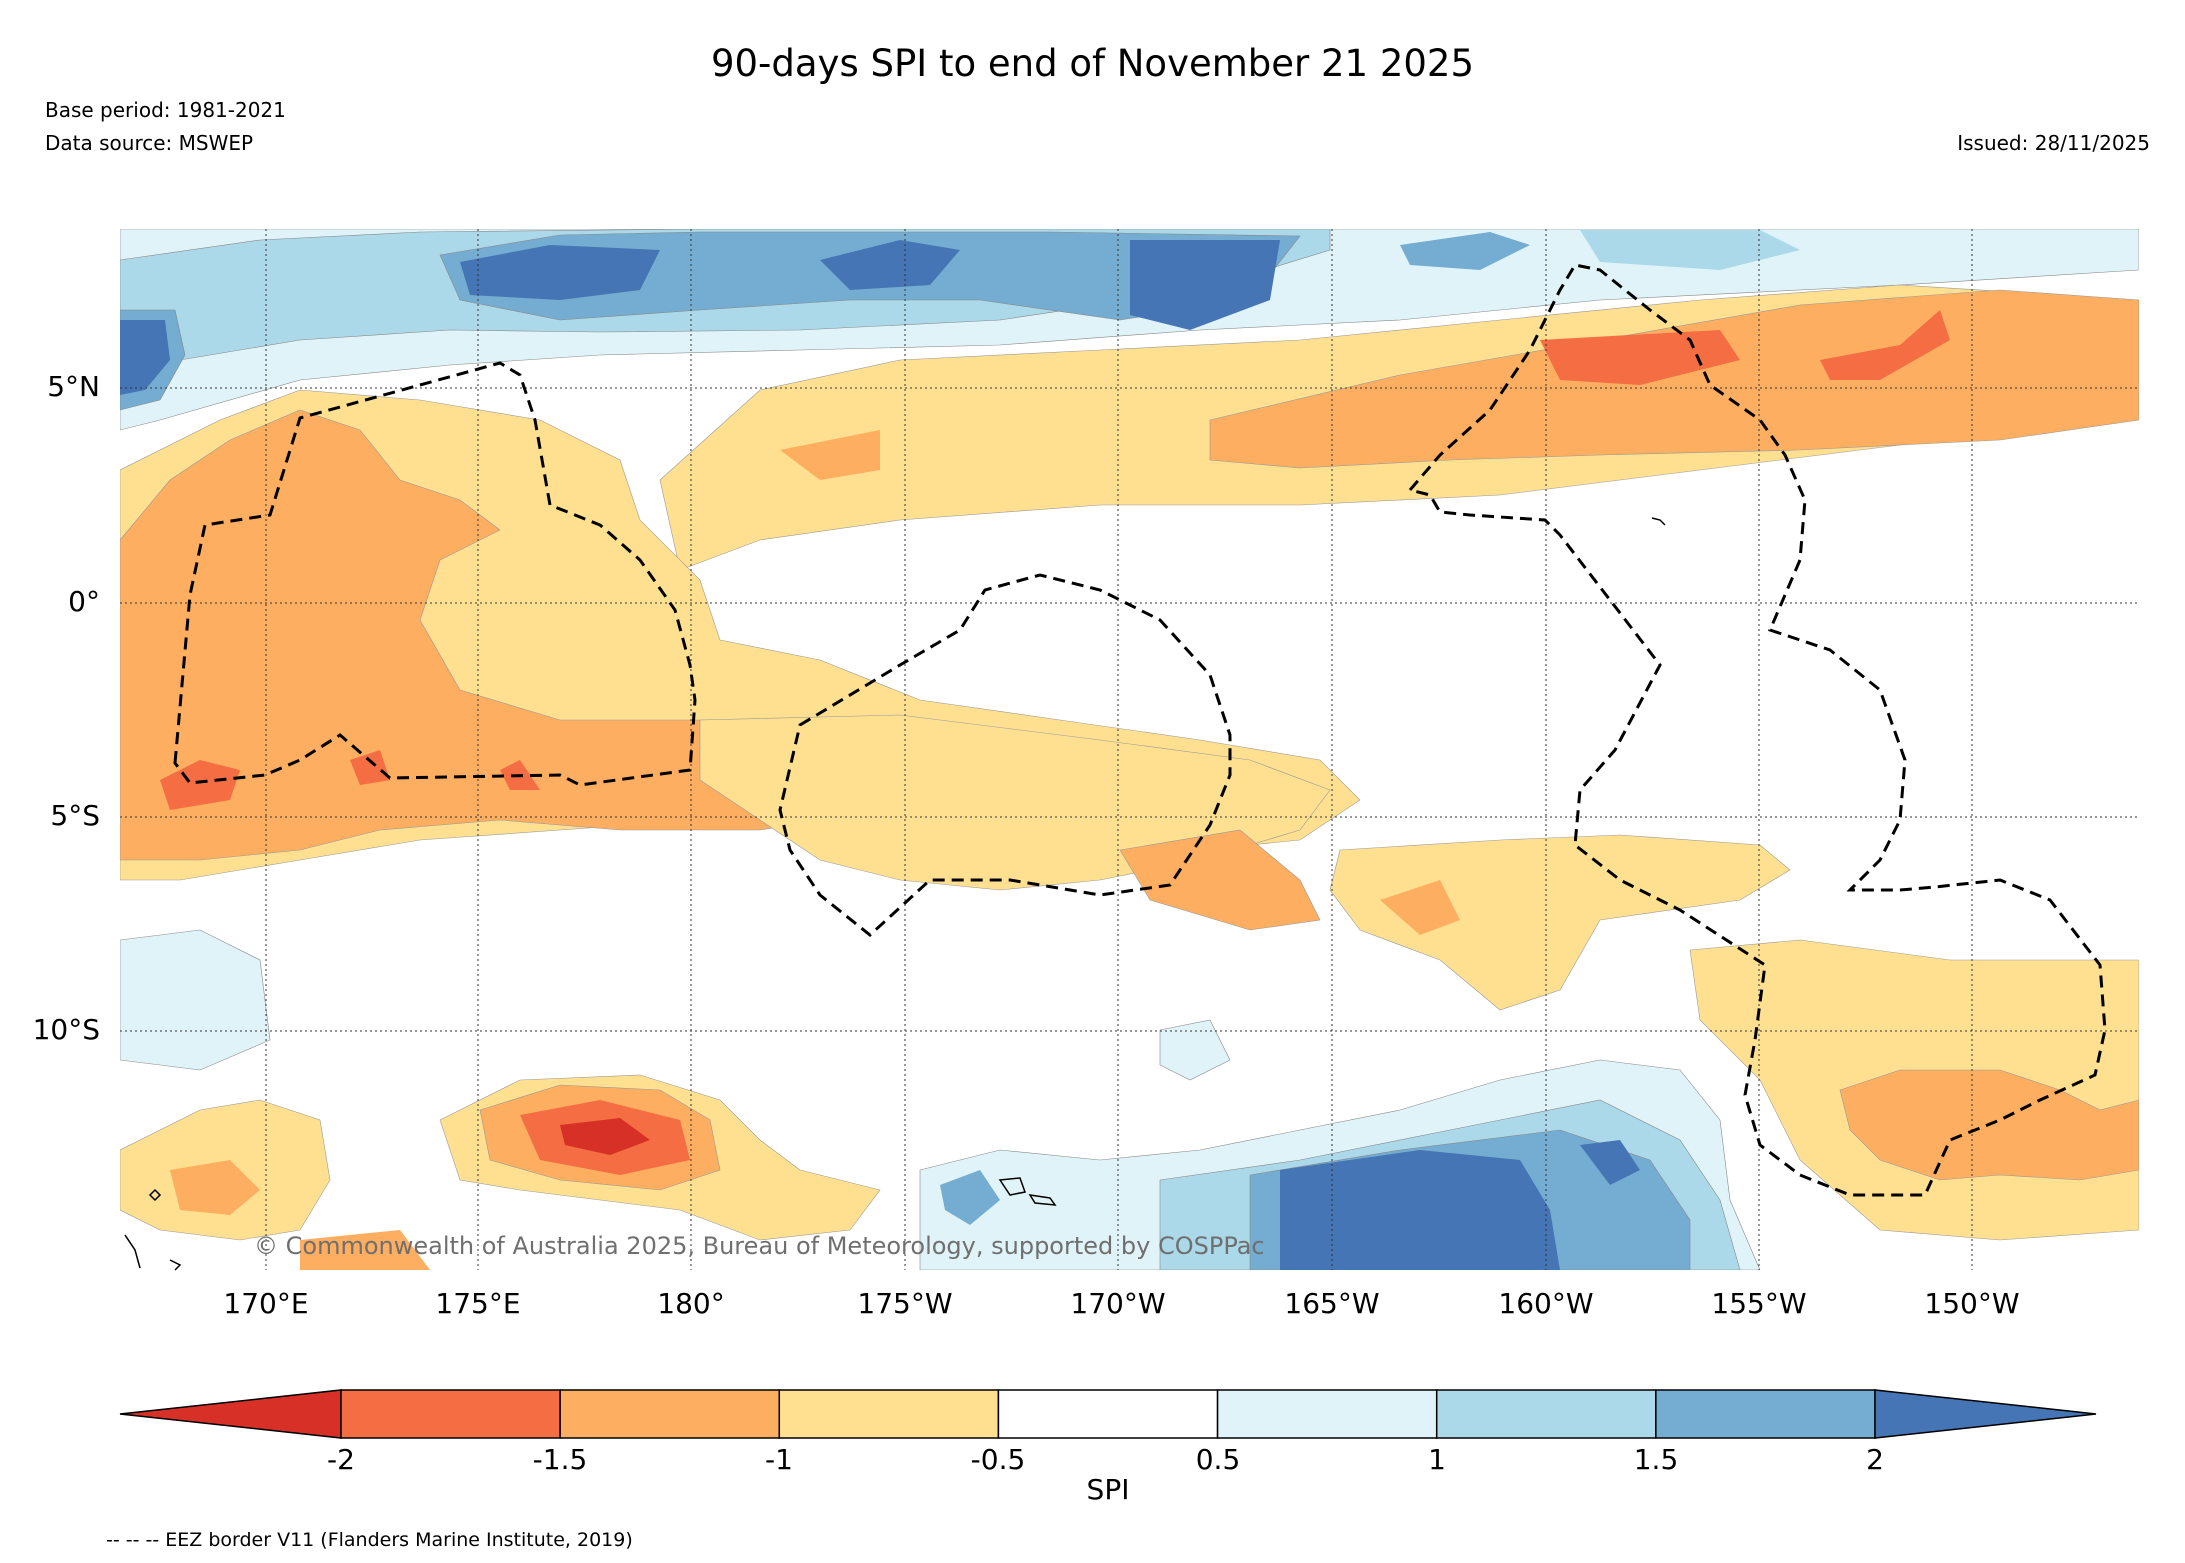 The image size is (2185, 1563). Describe the element at coordinates (75, 815) in the screenshot. I see `lat-label-5s: 5°S` at that location.